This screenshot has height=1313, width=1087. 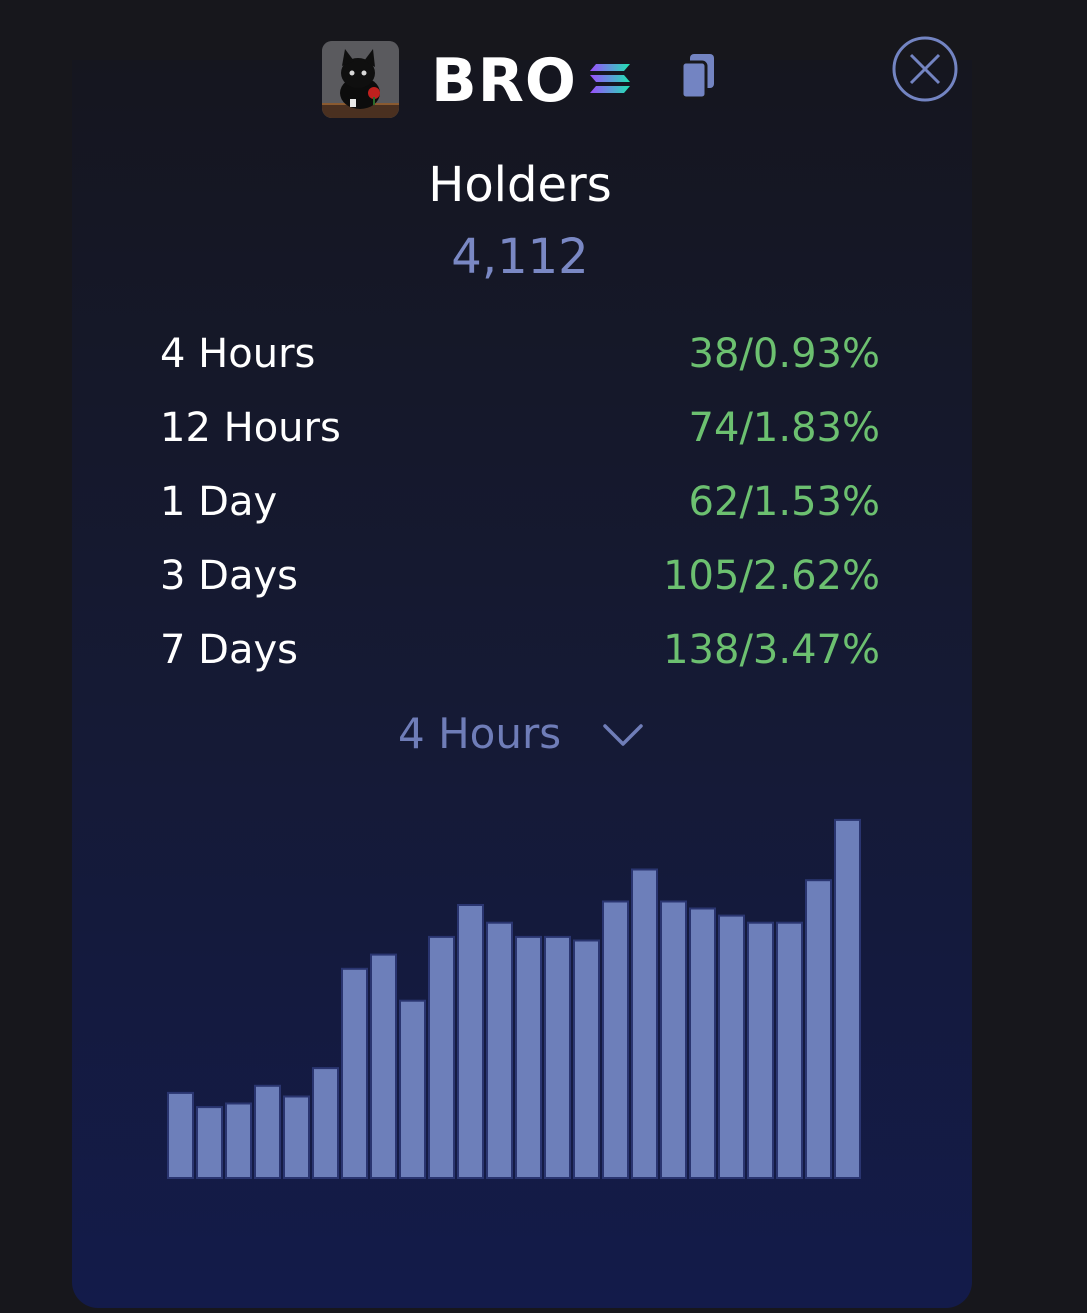 What do you see at coordinates (250, 428) in the screenshot?
I see `stat-label: 12 Hours` at bounding box center [250, 428].